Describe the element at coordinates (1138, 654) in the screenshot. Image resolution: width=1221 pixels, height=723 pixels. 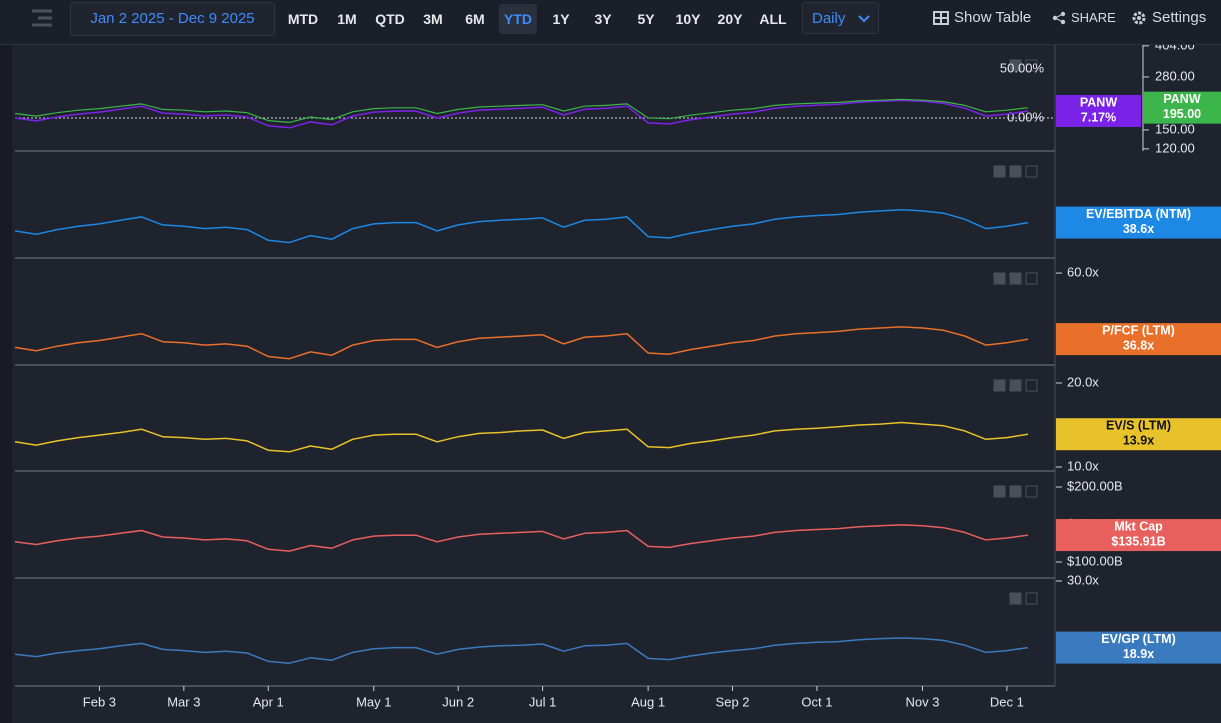
I see `tag-value: 18.9x` at that location.